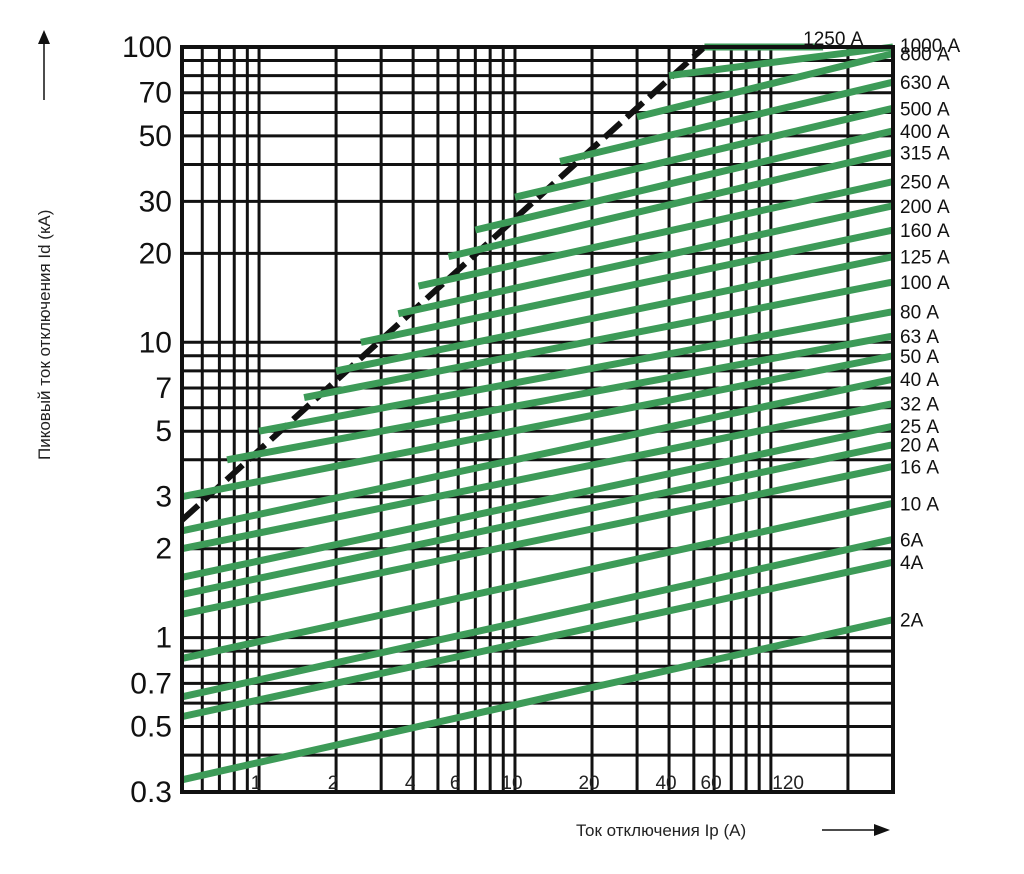 The height and width of the screenshot is (874, 1024). Describe the element at coordinates (912, 563) in the screenshot. I see `series-label: 4А` at that location.